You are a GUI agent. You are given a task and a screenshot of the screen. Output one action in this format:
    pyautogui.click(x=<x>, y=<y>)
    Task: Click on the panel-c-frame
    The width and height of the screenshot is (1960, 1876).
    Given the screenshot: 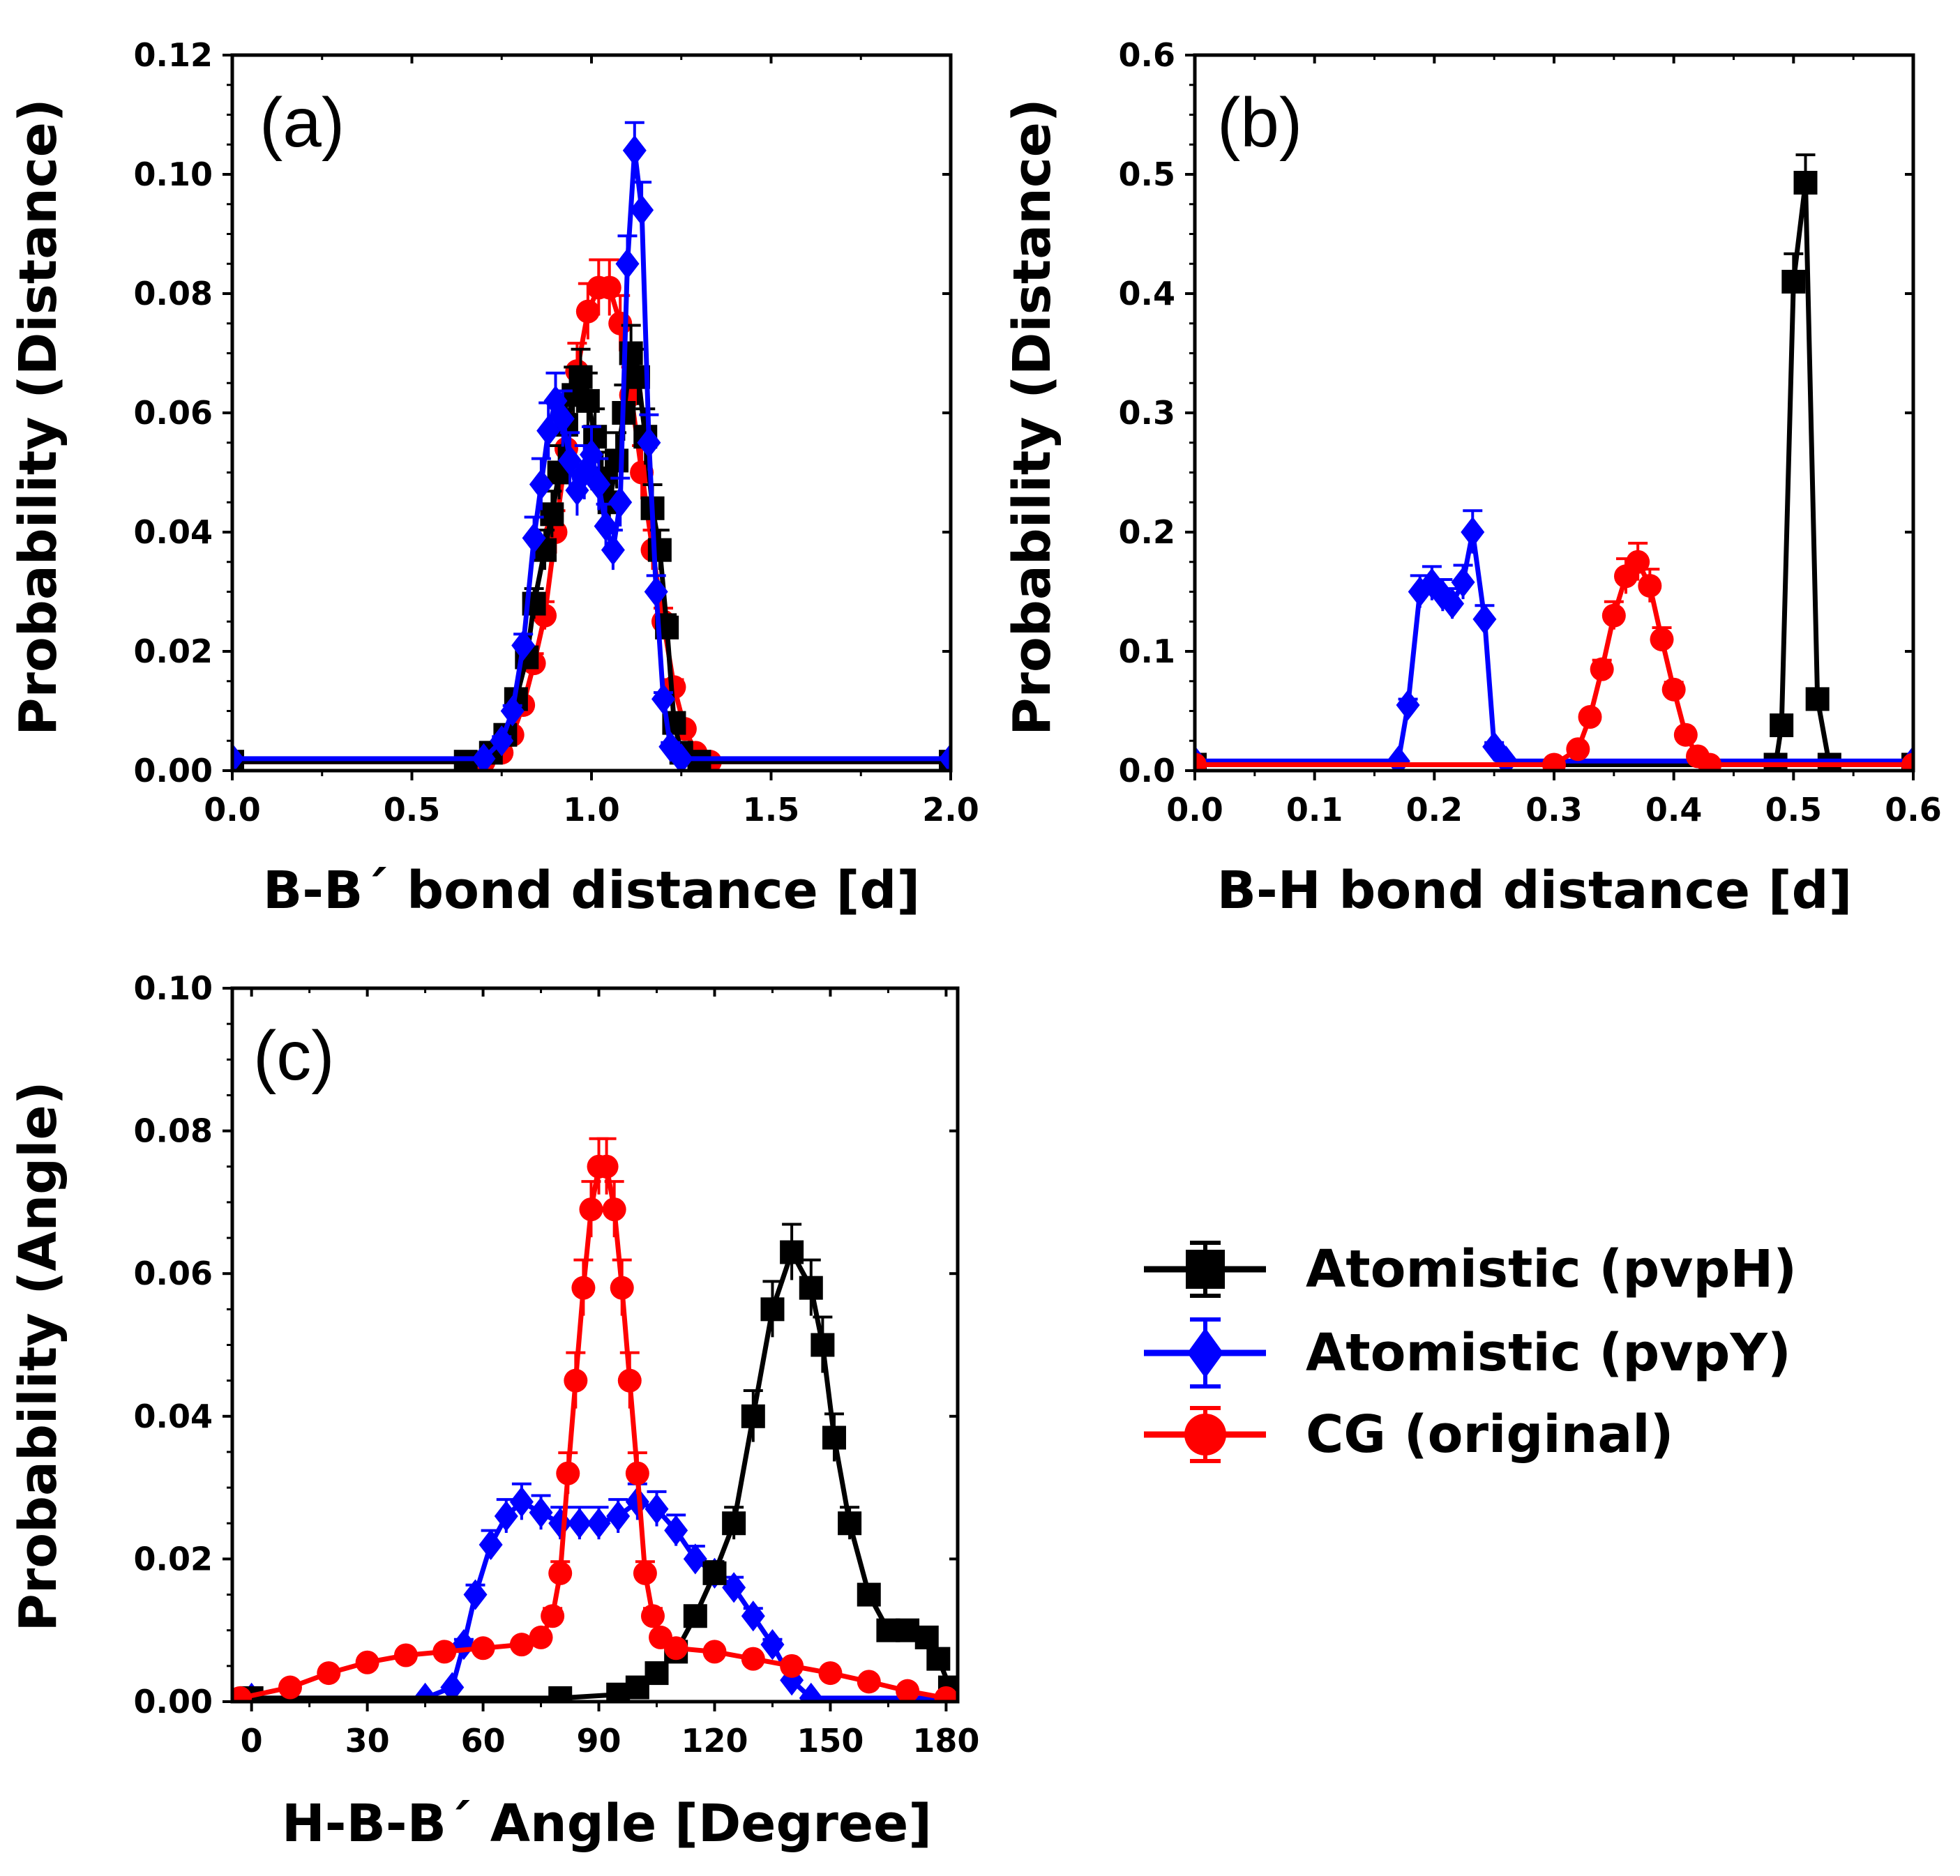 What is the action you would take?
    pyautogui.click(x=595, y=1345)
    